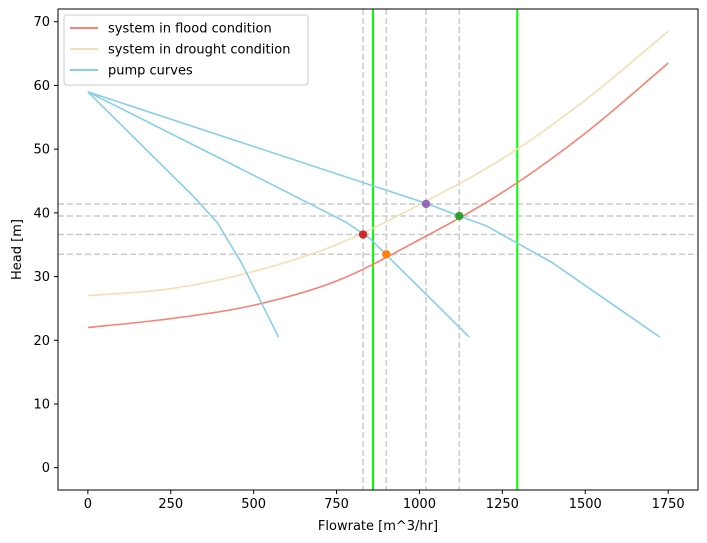 The height and width of the screenshot is (543, 707). I want to click on x-tick-label-3: 750, so click(336, 504).